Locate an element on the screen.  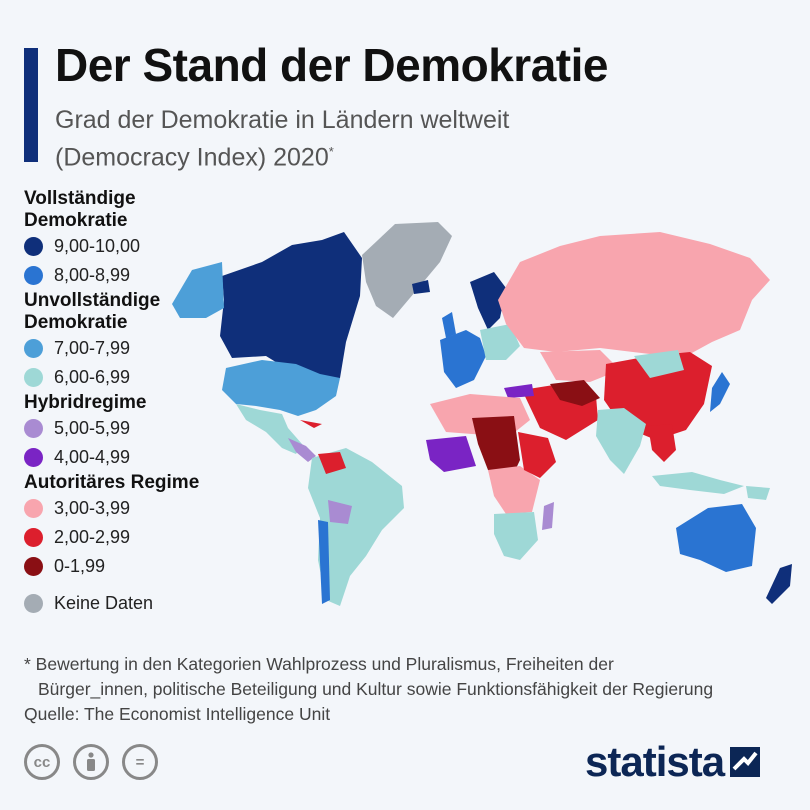
legend-item: 9,00-10,00 is located at coordinates (124, 246).